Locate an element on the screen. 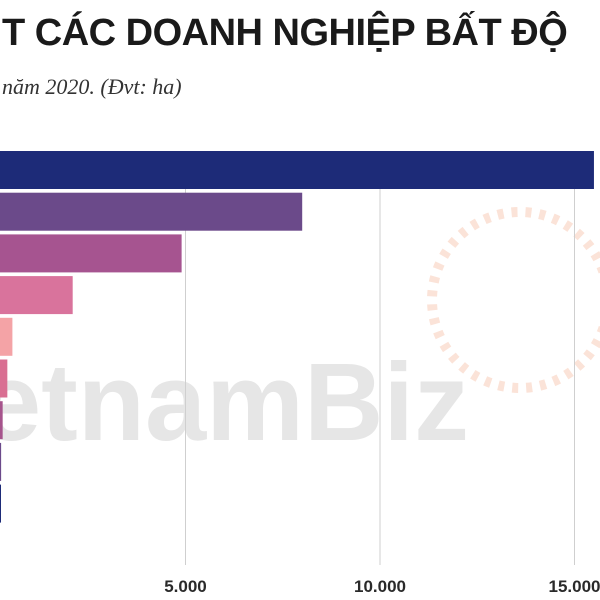 This screenshot has width=600, height=600. x-tick-label: 15.000 is located at coordinates (574, 586).